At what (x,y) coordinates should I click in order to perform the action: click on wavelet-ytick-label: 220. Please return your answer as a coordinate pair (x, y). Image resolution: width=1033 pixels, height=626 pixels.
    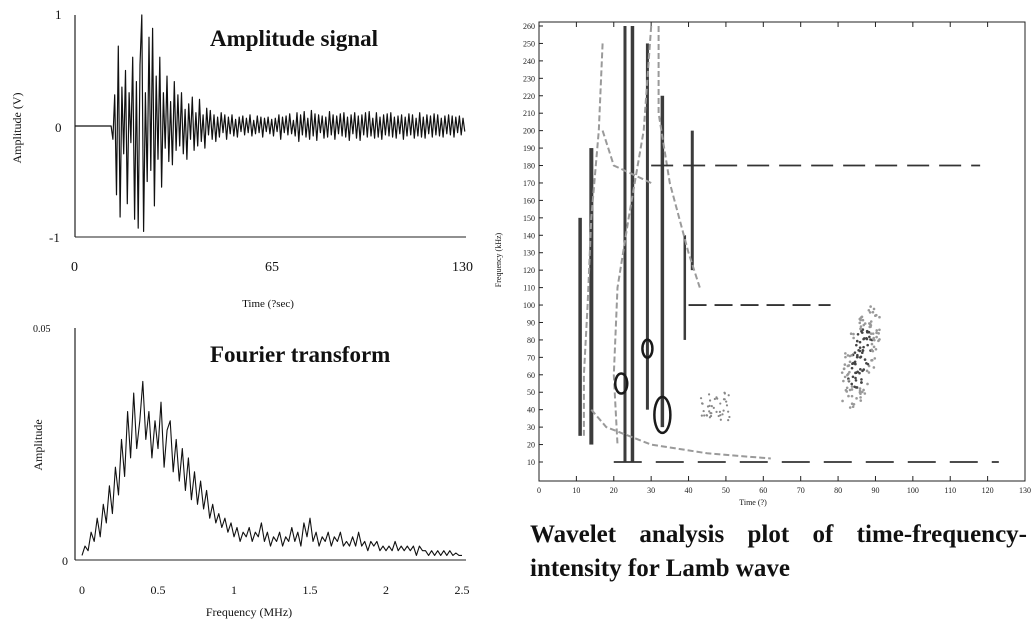
    Looking at the image, I should click on (529, 96).